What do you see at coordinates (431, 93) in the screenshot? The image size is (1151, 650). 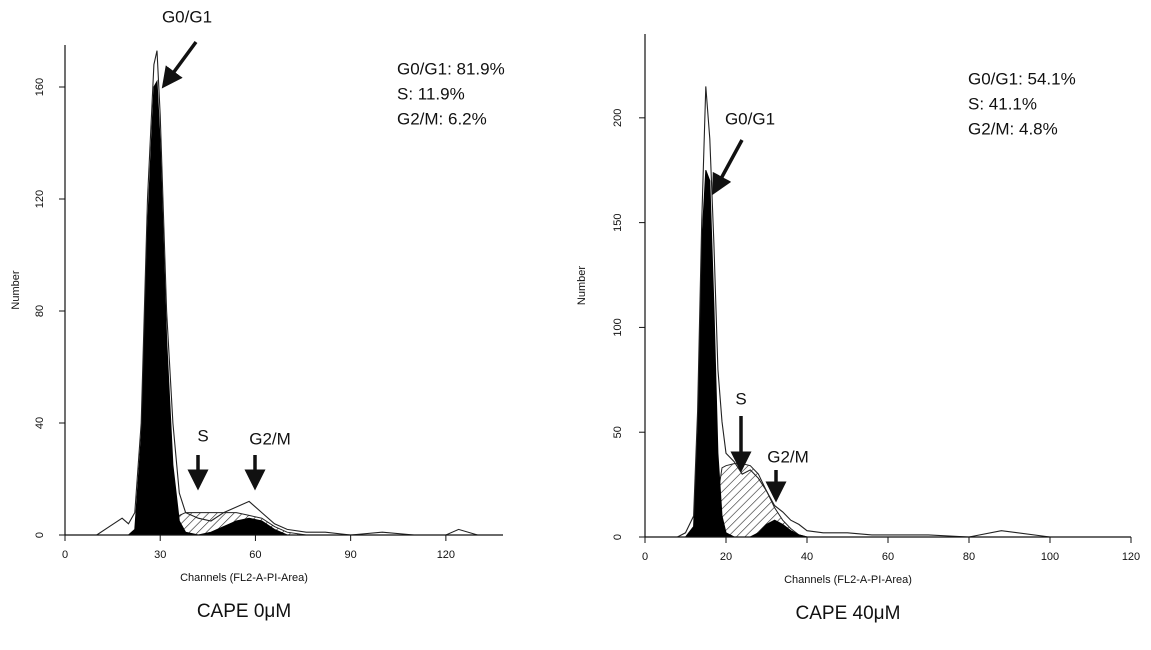 I see `phase-percentage: S: 11.9%` at bounding box center [431, 93].